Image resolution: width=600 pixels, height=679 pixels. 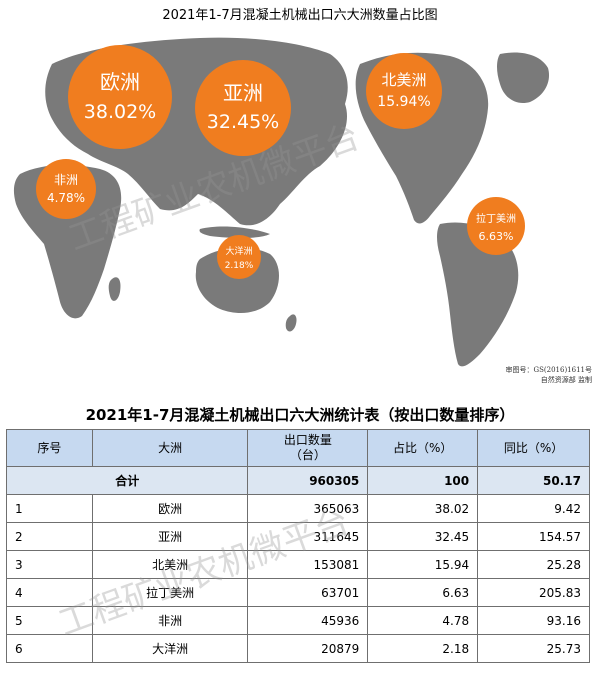 I want to click on table-row: 3 北美洲 153081 15.94 25.28, so click(x=298, y=564).